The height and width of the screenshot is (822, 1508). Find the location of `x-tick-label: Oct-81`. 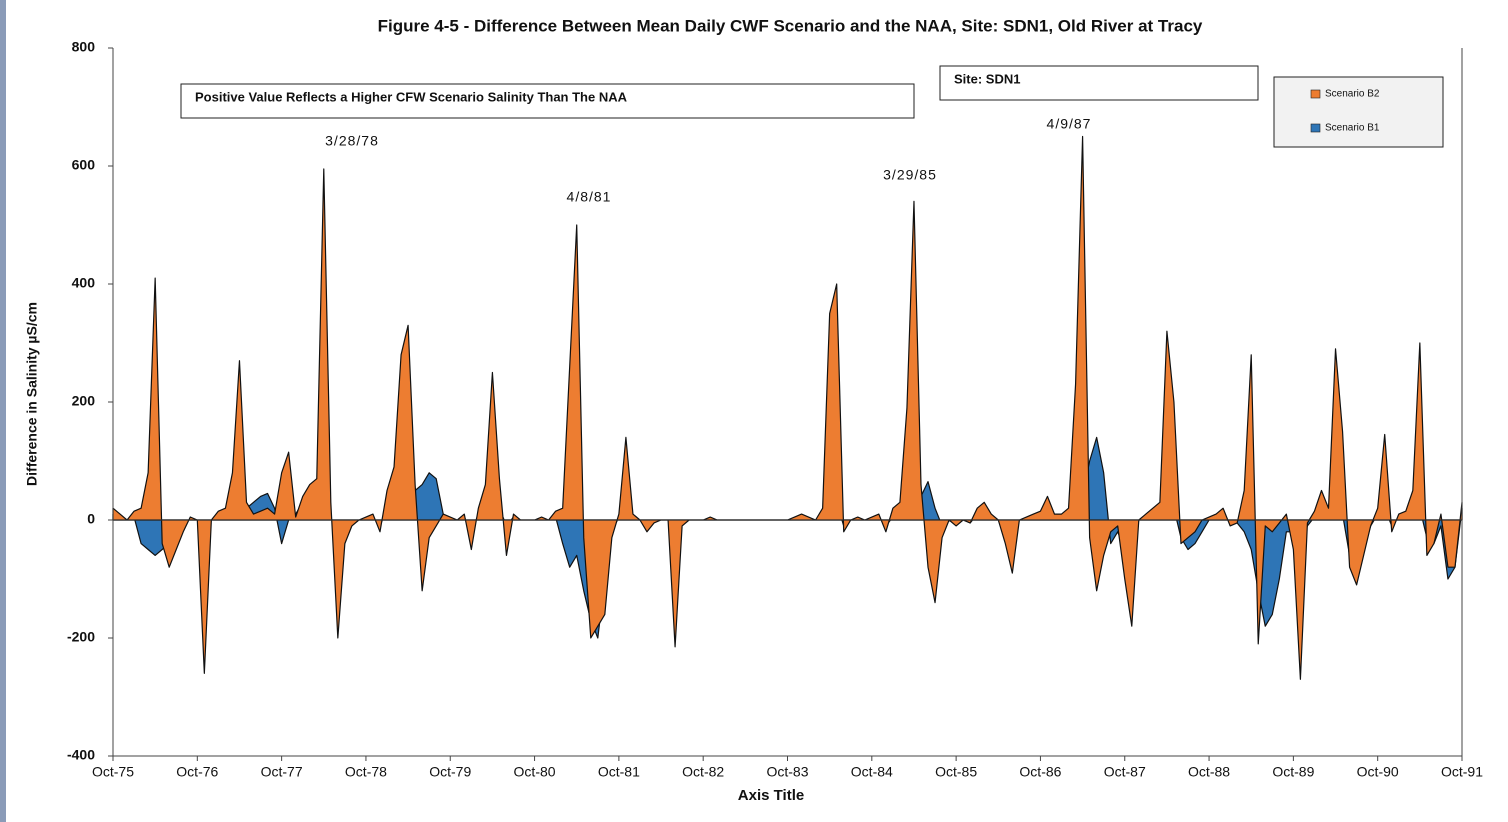

x-tick-label: Oct-81 is located at coordinates (619, 772).